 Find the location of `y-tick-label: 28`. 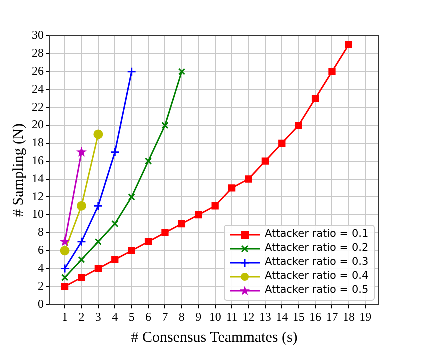

y-tick-label: 28 is located at coordinates (38, 53).